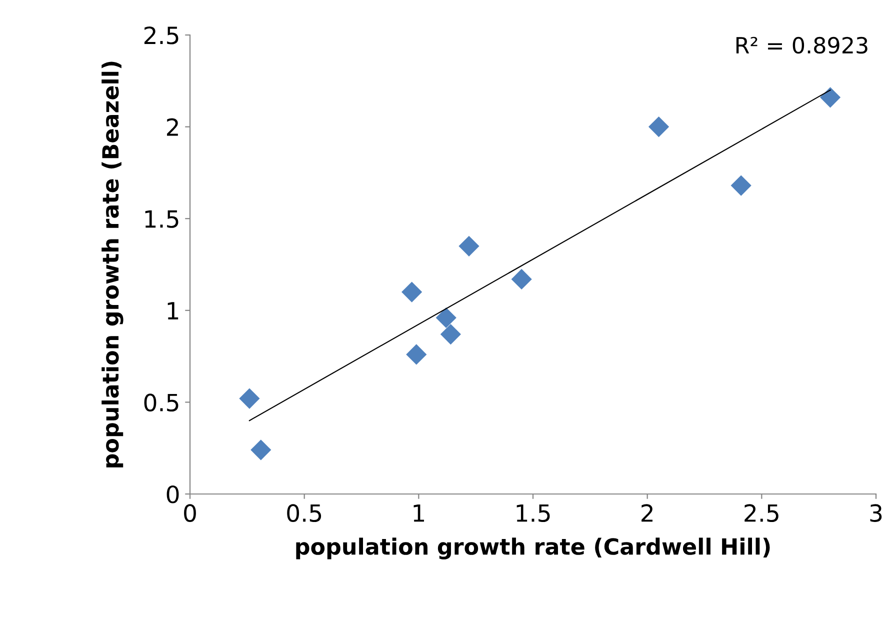 This screenshot has width=896, height=623. What do you see at coordinates (172, 127) in the screenshot?
I see `y-tick-label: 2` at bounding box center [172, 127].